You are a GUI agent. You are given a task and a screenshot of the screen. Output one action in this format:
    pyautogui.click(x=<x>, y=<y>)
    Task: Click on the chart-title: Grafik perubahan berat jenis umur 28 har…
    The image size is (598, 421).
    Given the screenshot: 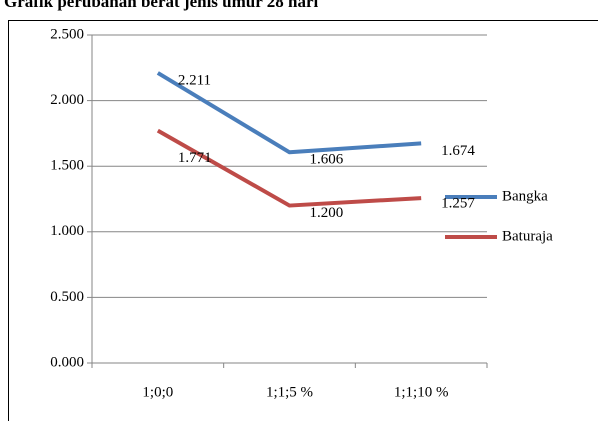 What is the action you would take?
    pyautogui.click(x=161, y=5)
    